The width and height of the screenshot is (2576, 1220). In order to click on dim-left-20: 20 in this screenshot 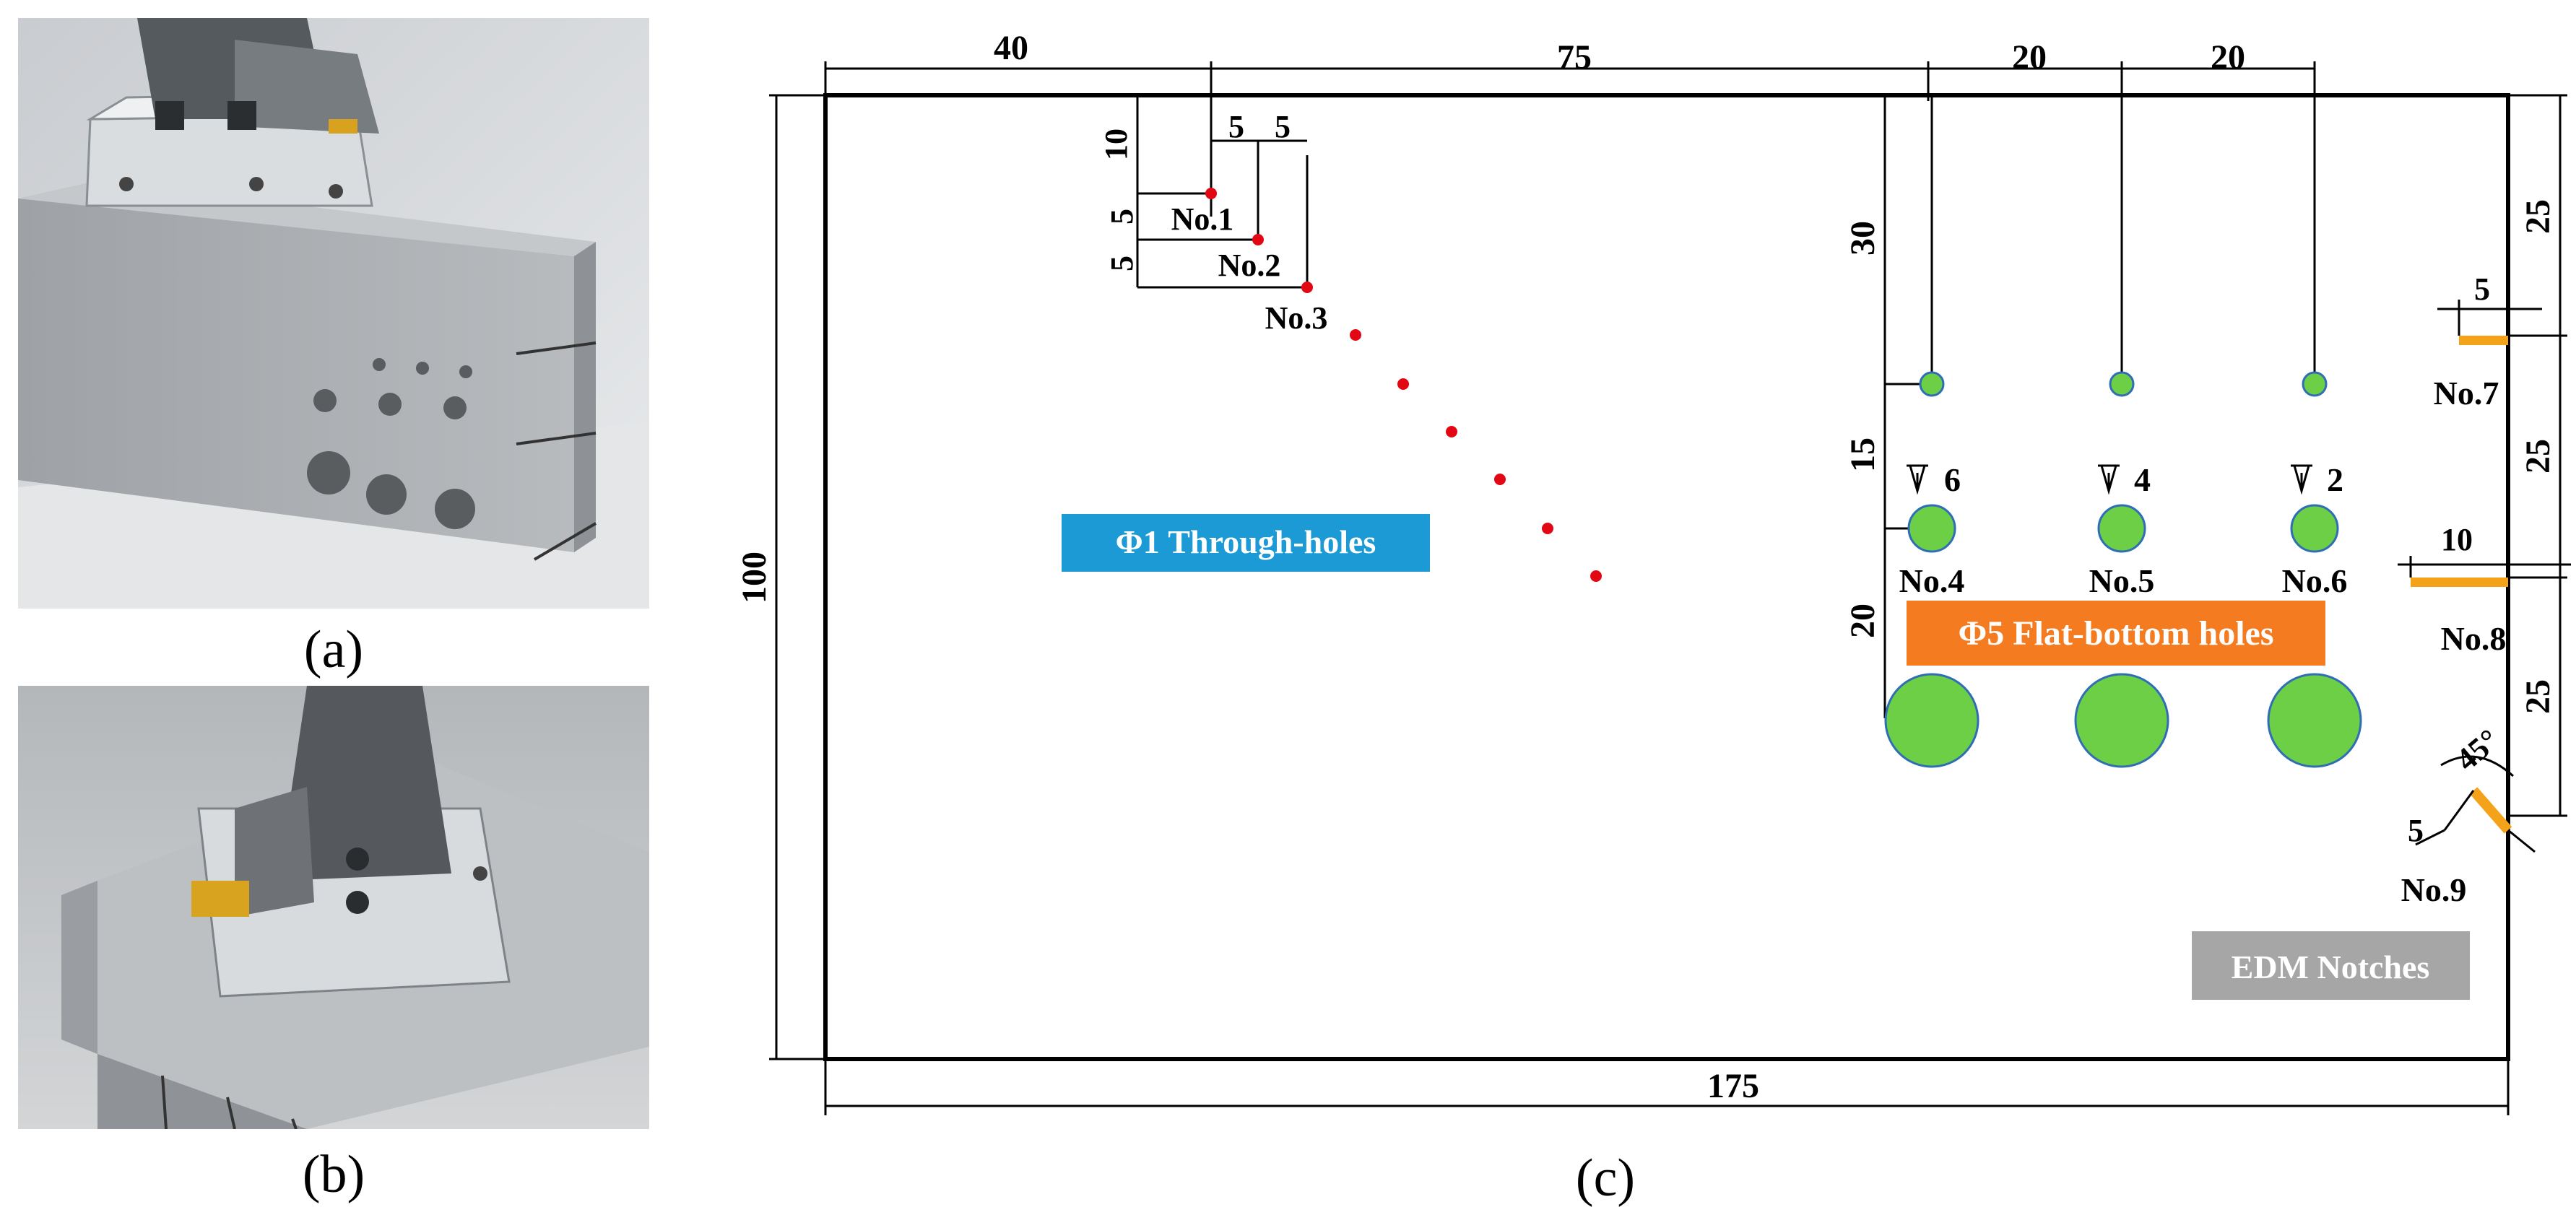, I will do `click(1863, 621)`.